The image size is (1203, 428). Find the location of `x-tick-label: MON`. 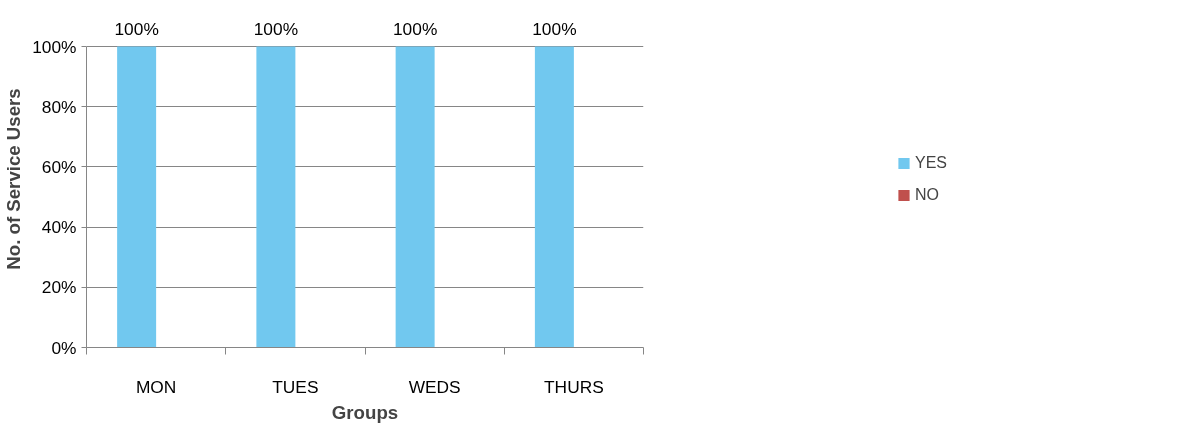

x-tick-label: MON is located at coordinates (156, 386).